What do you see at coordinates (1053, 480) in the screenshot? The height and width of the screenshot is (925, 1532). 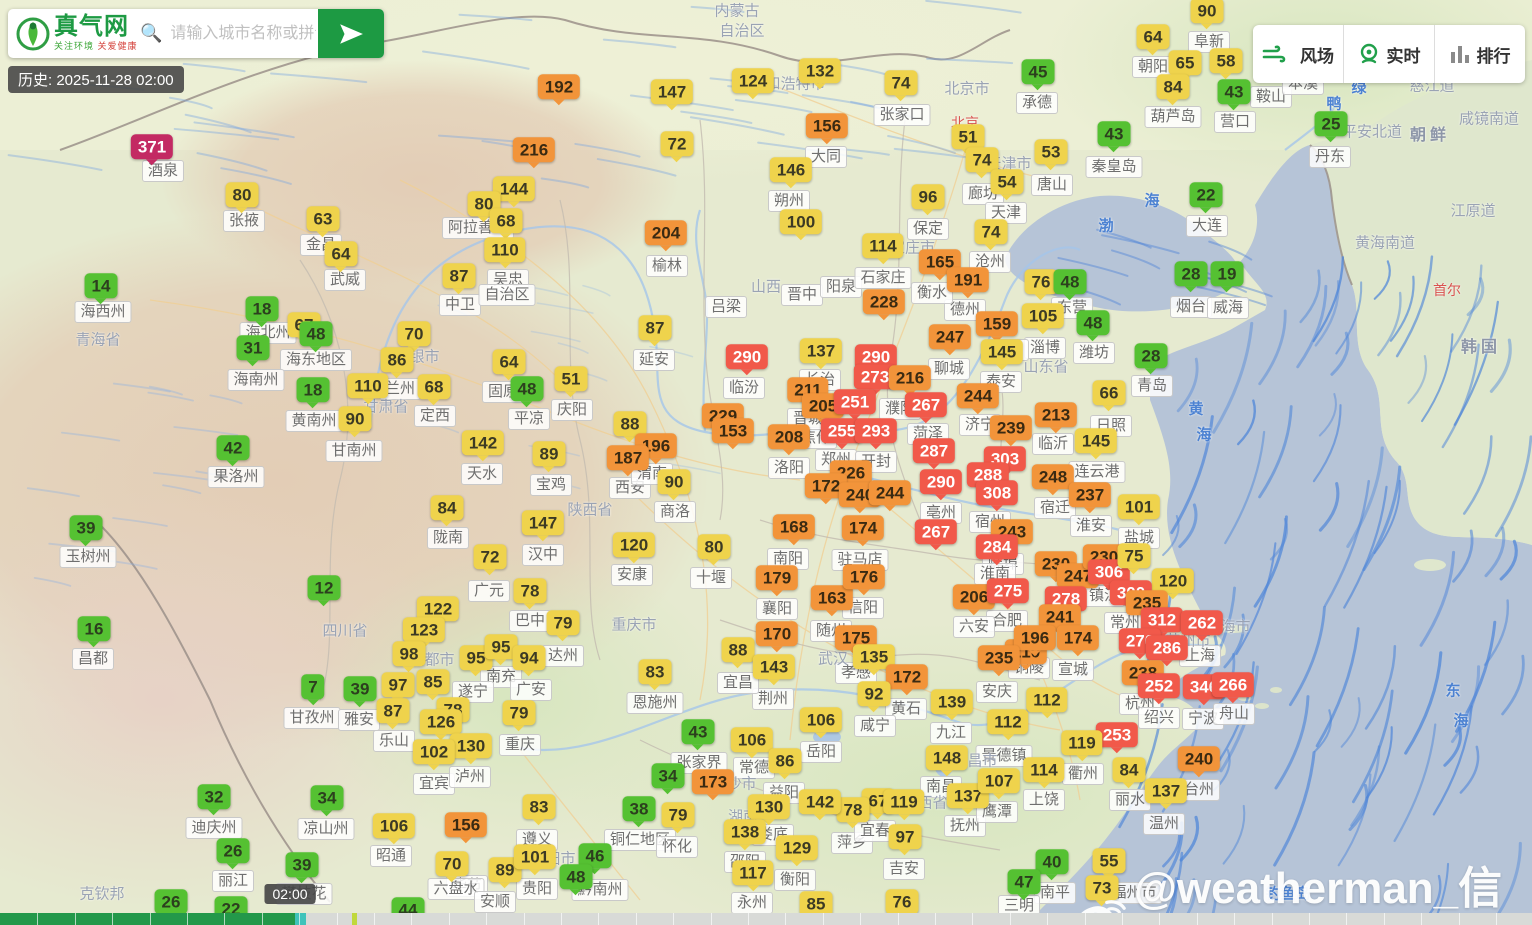 I see `aqi-badge: 248` at bounding box center [1053, 480].